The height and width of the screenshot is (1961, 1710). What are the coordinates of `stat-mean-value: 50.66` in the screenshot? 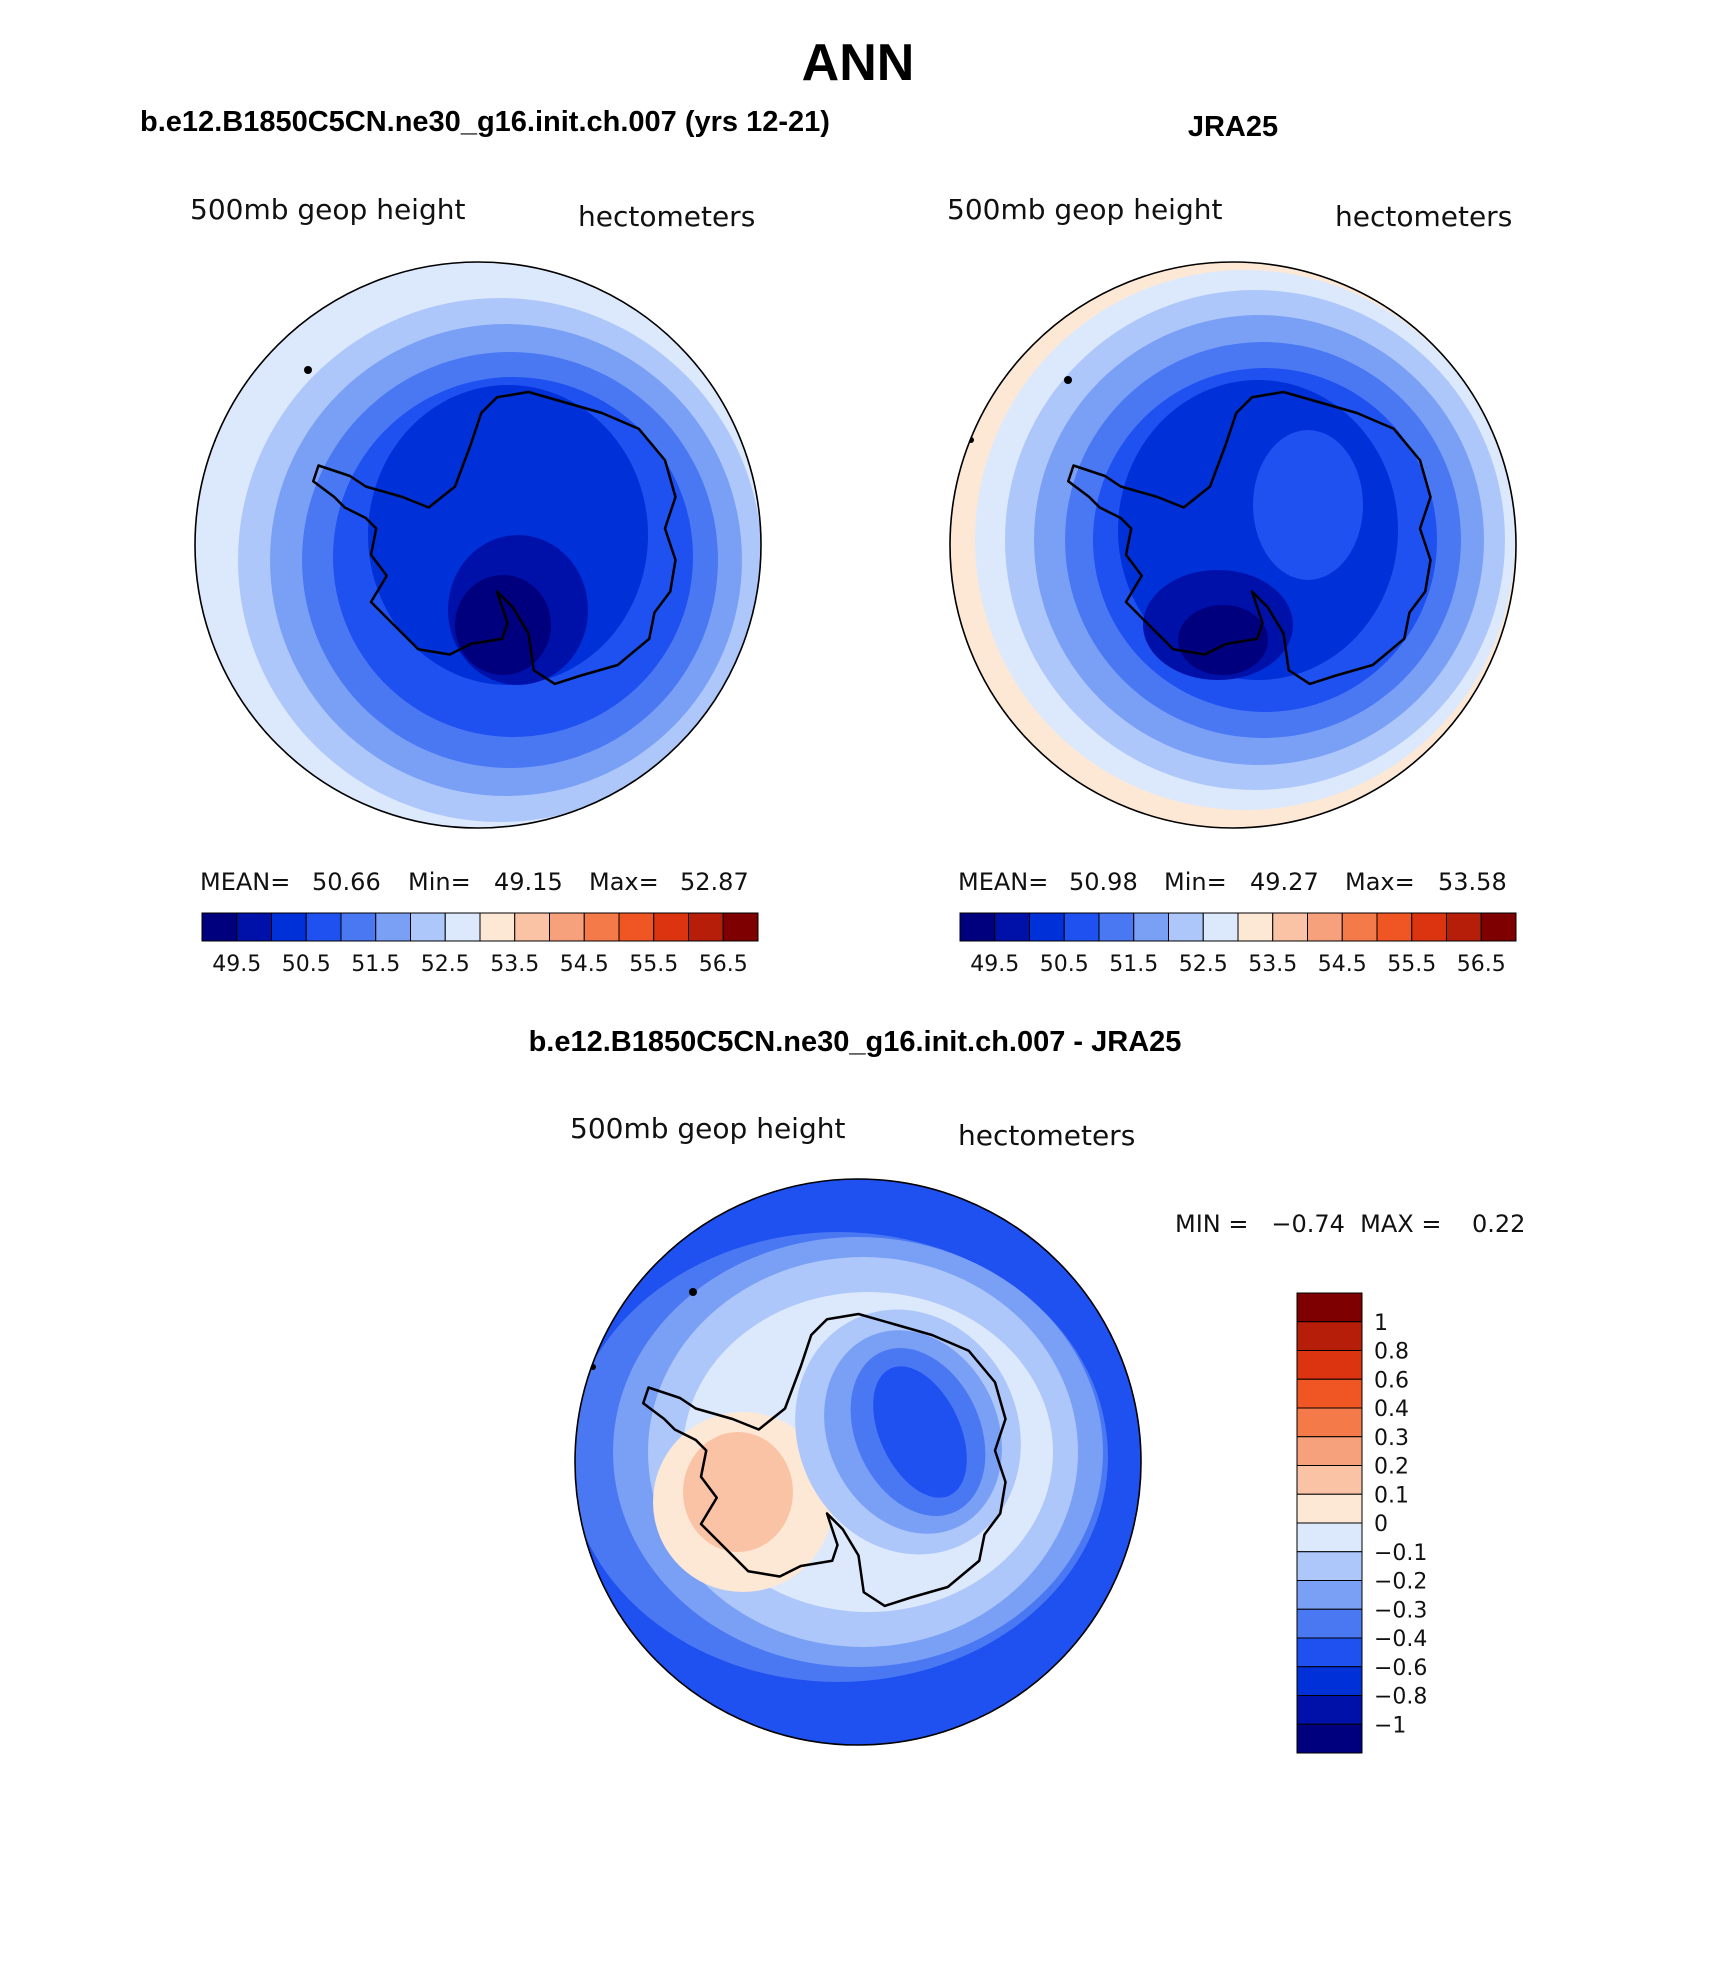 It's located at (346, 882).